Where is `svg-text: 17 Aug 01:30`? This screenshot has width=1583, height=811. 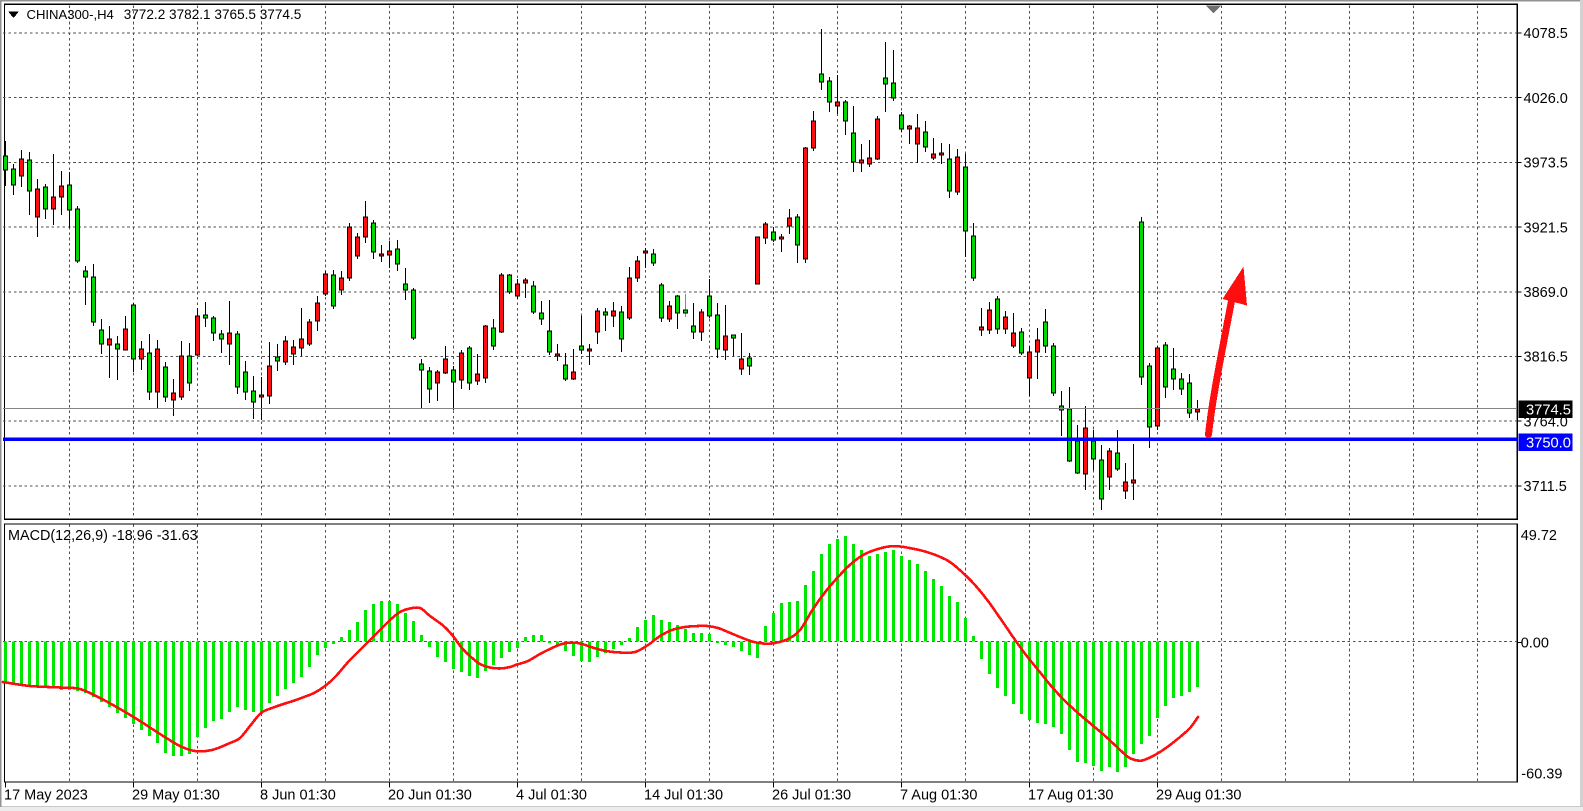
svg-text: 17 Aug 01:30 is located at coordinates (1070, 796).